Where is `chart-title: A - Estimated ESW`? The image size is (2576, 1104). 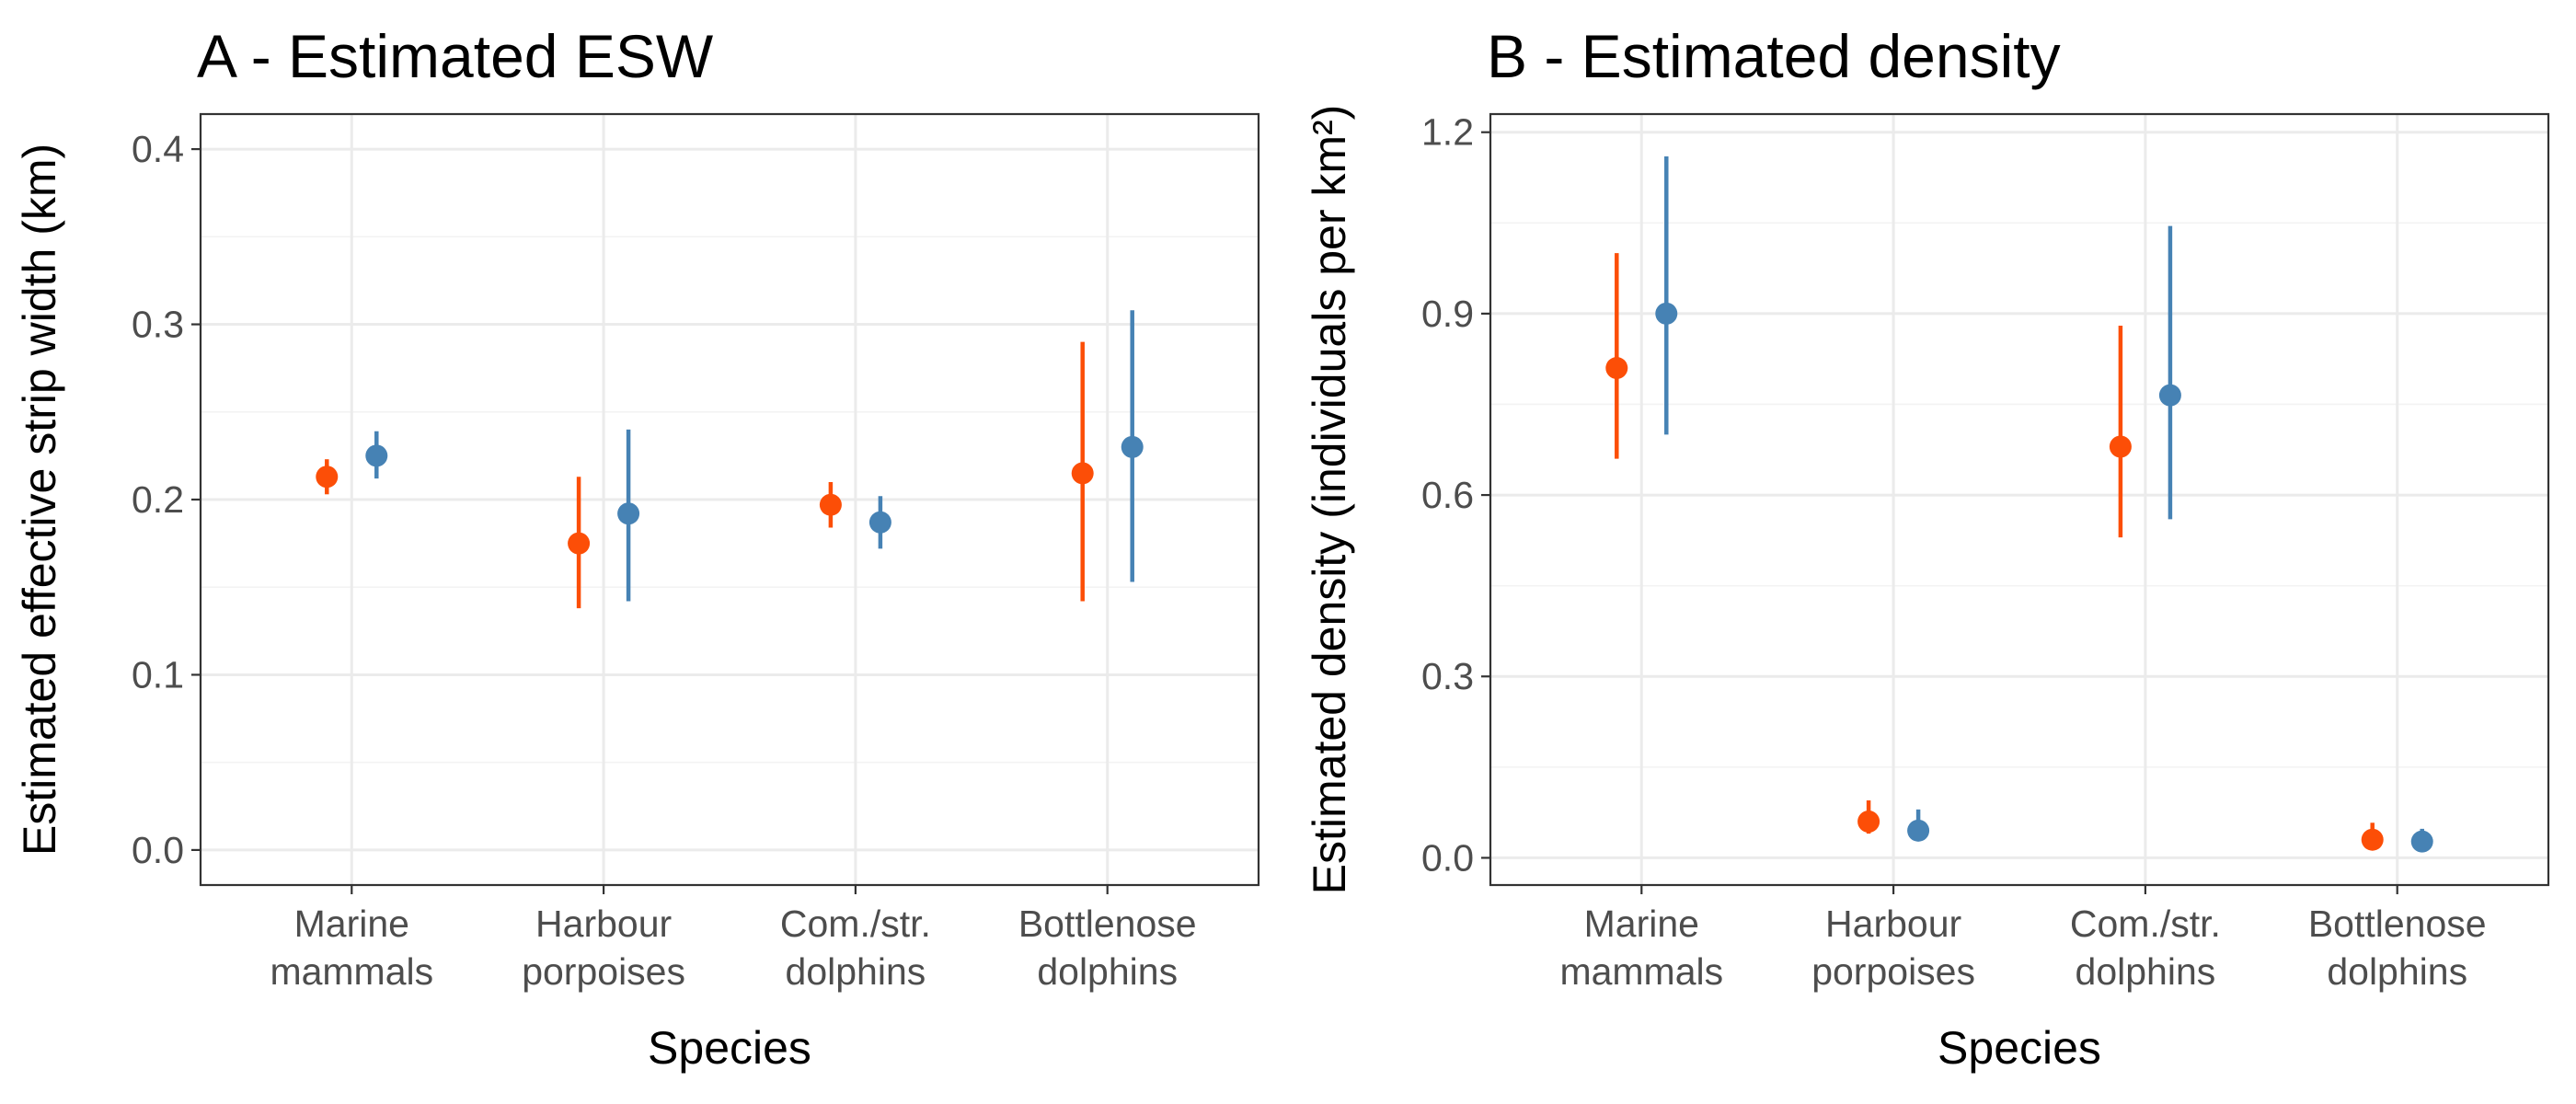 chart-title: A - Estimated ESW is located at coordinates (455, 56).